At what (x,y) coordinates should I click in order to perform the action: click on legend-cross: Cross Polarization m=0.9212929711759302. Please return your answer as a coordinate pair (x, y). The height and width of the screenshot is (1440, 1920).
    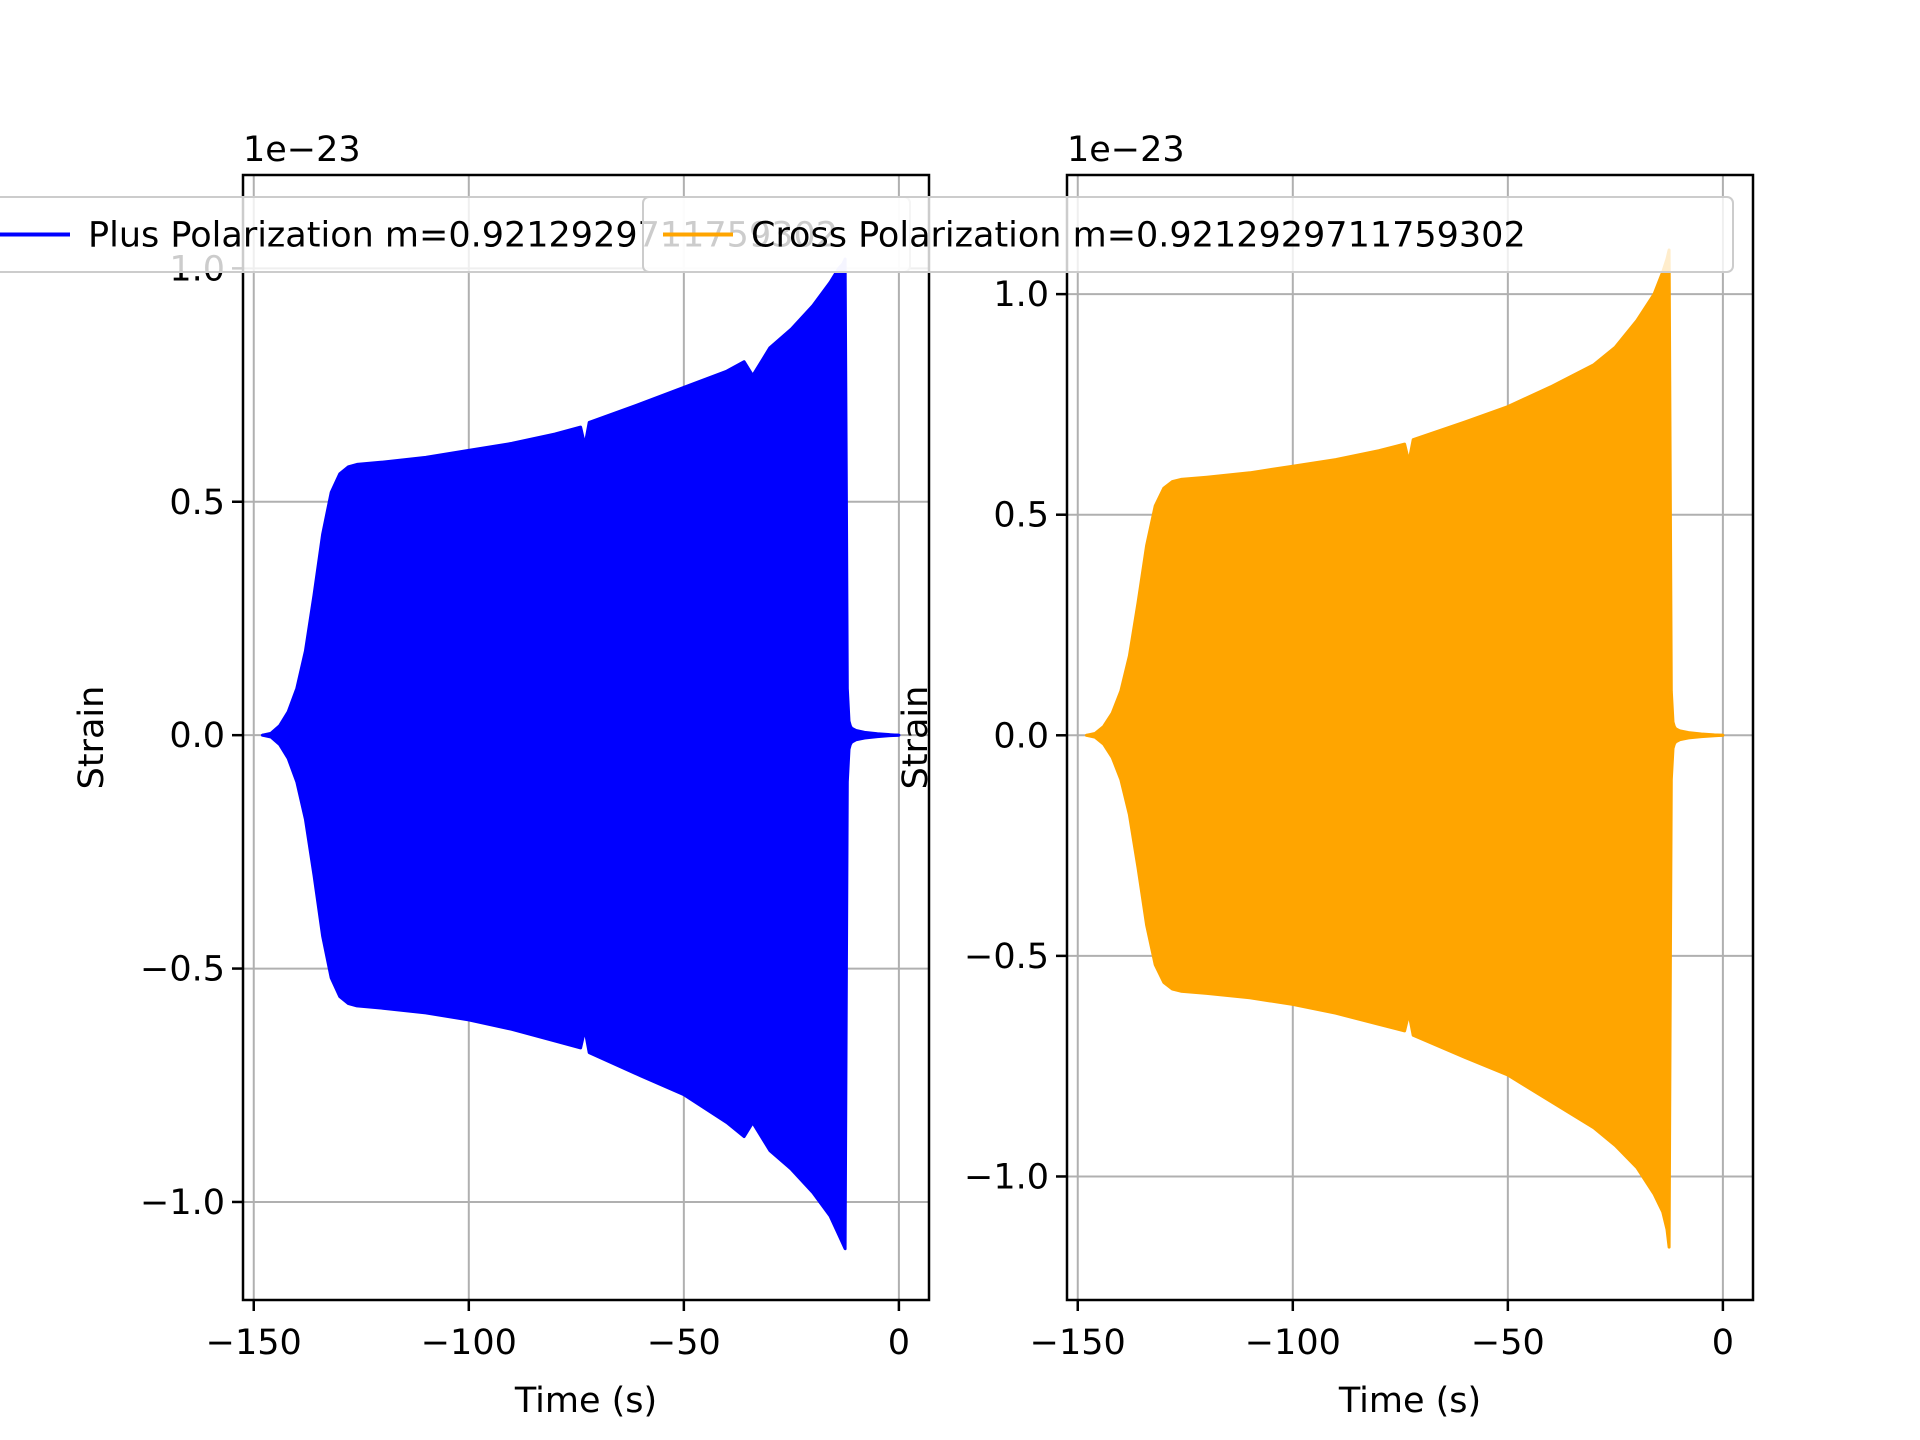
    Looking at the image, I should click on (1188, 234).